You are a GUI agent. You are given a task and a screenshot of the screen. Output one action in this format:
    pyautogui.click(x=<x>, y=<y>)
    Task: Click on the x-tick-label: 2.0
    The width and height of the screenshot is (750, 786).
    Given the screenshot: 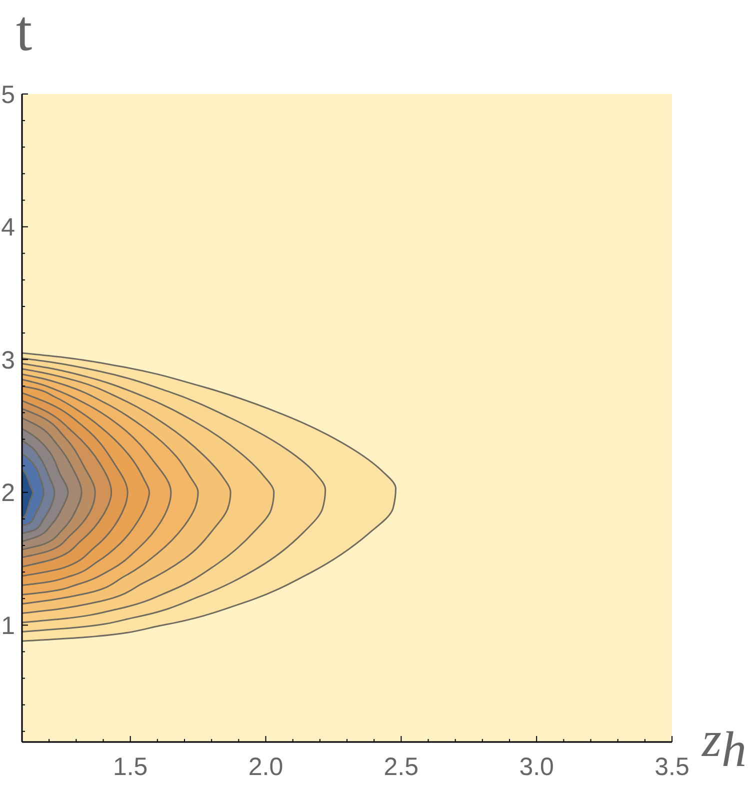 What is the action you would take?
    pyautogui.click(x=266, y=767)
    